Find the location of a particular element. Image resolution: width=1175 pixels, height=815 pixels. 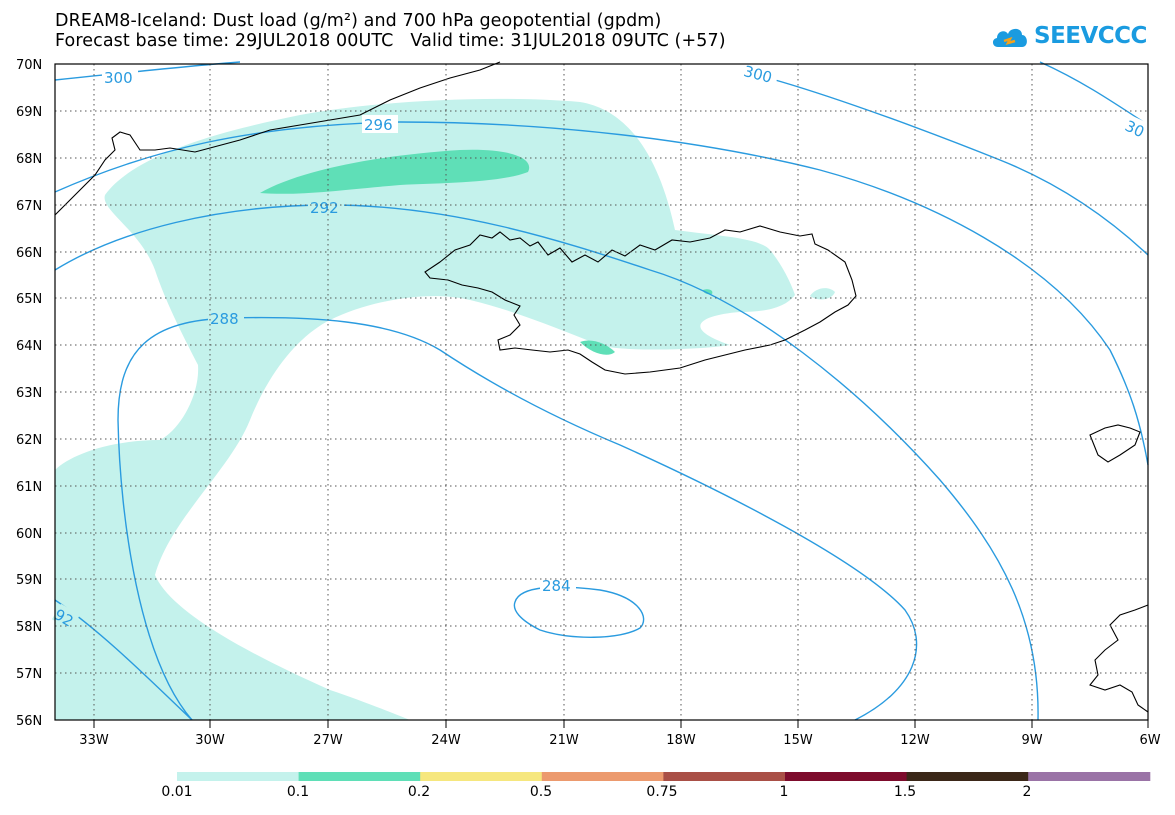

lon-label: 6W is located at coordinates (1149, 740).